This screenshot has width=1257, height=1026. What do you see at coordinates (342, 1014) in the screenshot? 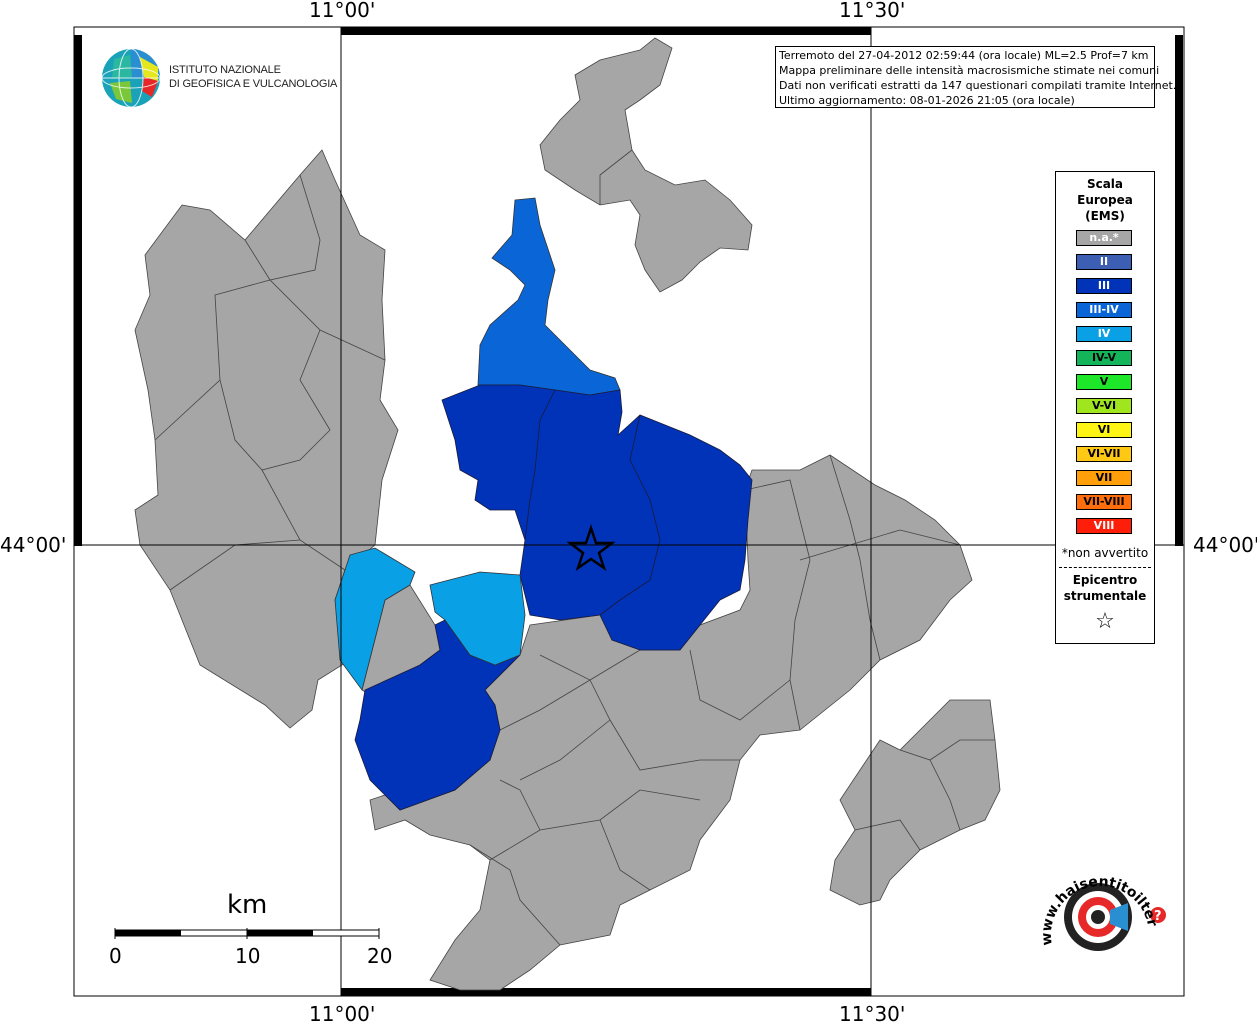
I see `lon-label-bottom-left: 11°00'` at bounding box center [342, 1014].